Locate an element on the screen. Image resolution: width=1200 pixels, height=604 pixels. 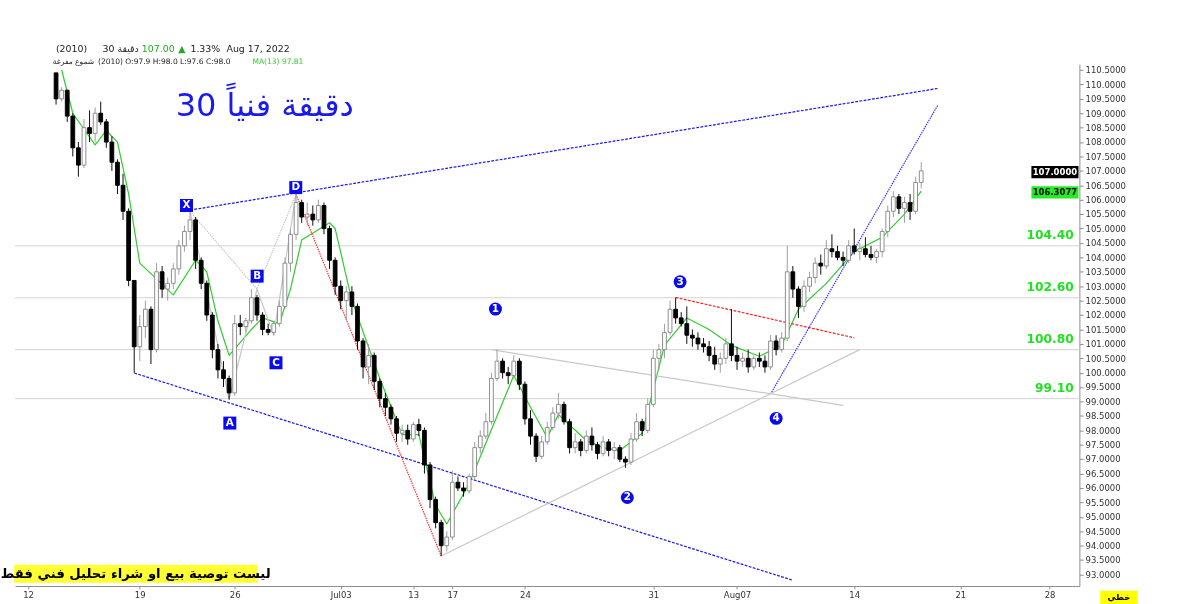
ref-line-label: 102.60 is located at coordinates (1050, 287).